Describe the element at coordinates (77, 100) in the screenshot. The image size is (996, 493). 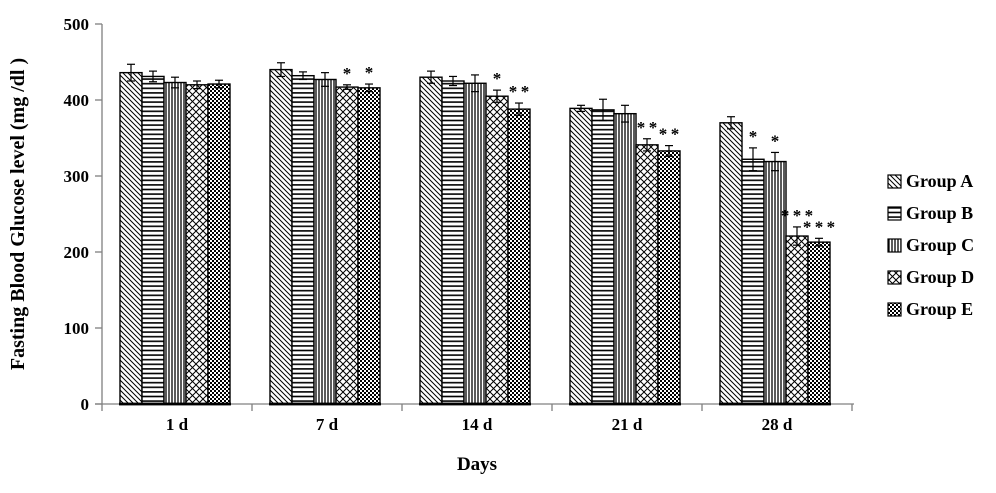
I see `y-tick-label: 400` at that location.